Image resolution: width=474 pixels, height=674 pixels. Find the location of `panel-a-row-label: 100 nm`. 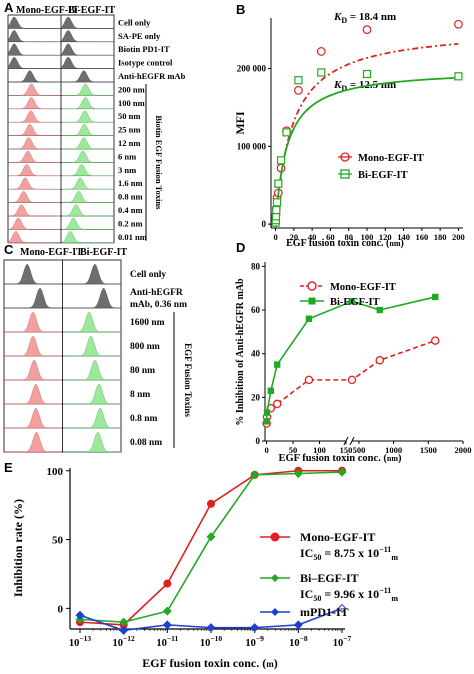

panel-a-row-label: 100 nm is located at coordinates (131, 103).